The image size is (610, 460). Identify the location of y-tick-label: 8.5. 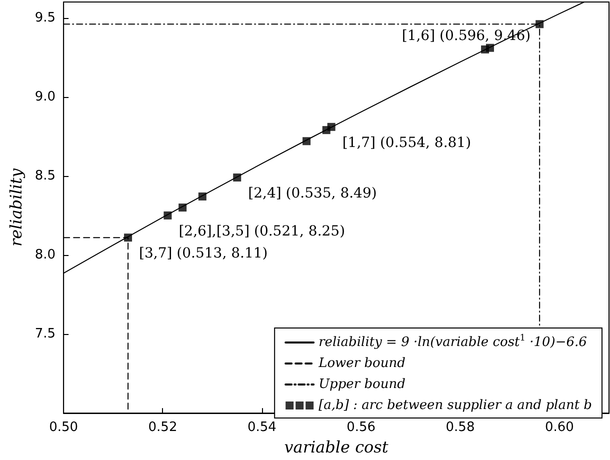
(45, 176).